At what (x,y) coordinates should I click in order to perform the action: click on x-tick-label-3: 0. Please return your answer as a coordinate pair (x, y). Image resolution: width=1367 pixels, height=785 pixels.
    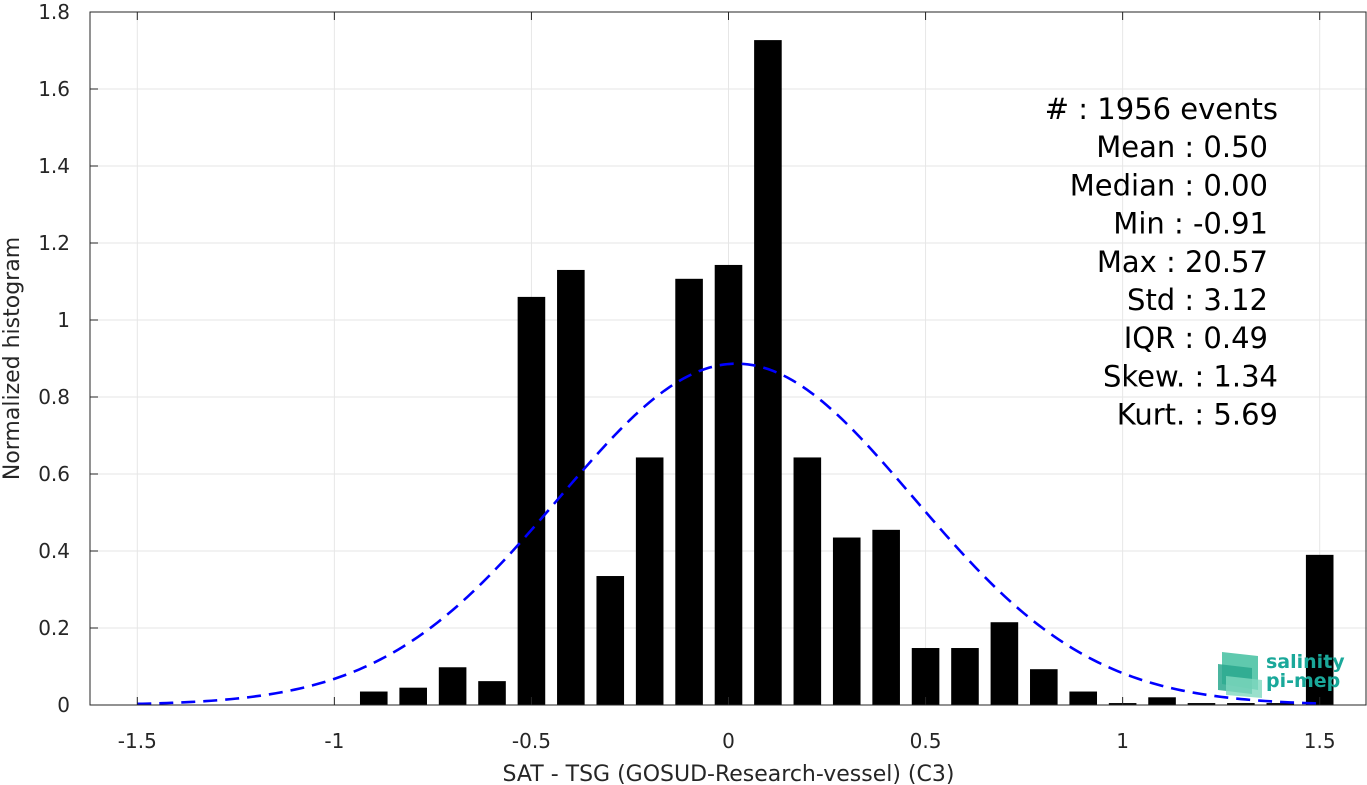
    Looking at the image, I should click on (728, 741).